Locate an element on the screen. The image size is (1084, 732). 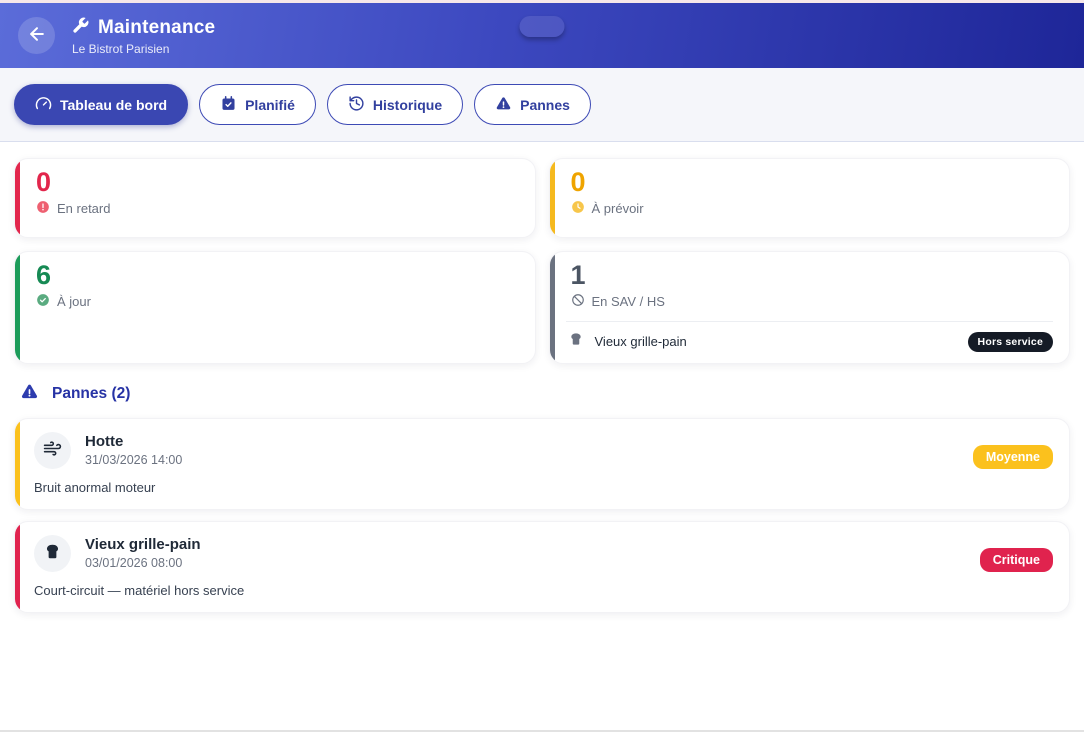
tab-label: Pannes is located at coordinates (545, 104).